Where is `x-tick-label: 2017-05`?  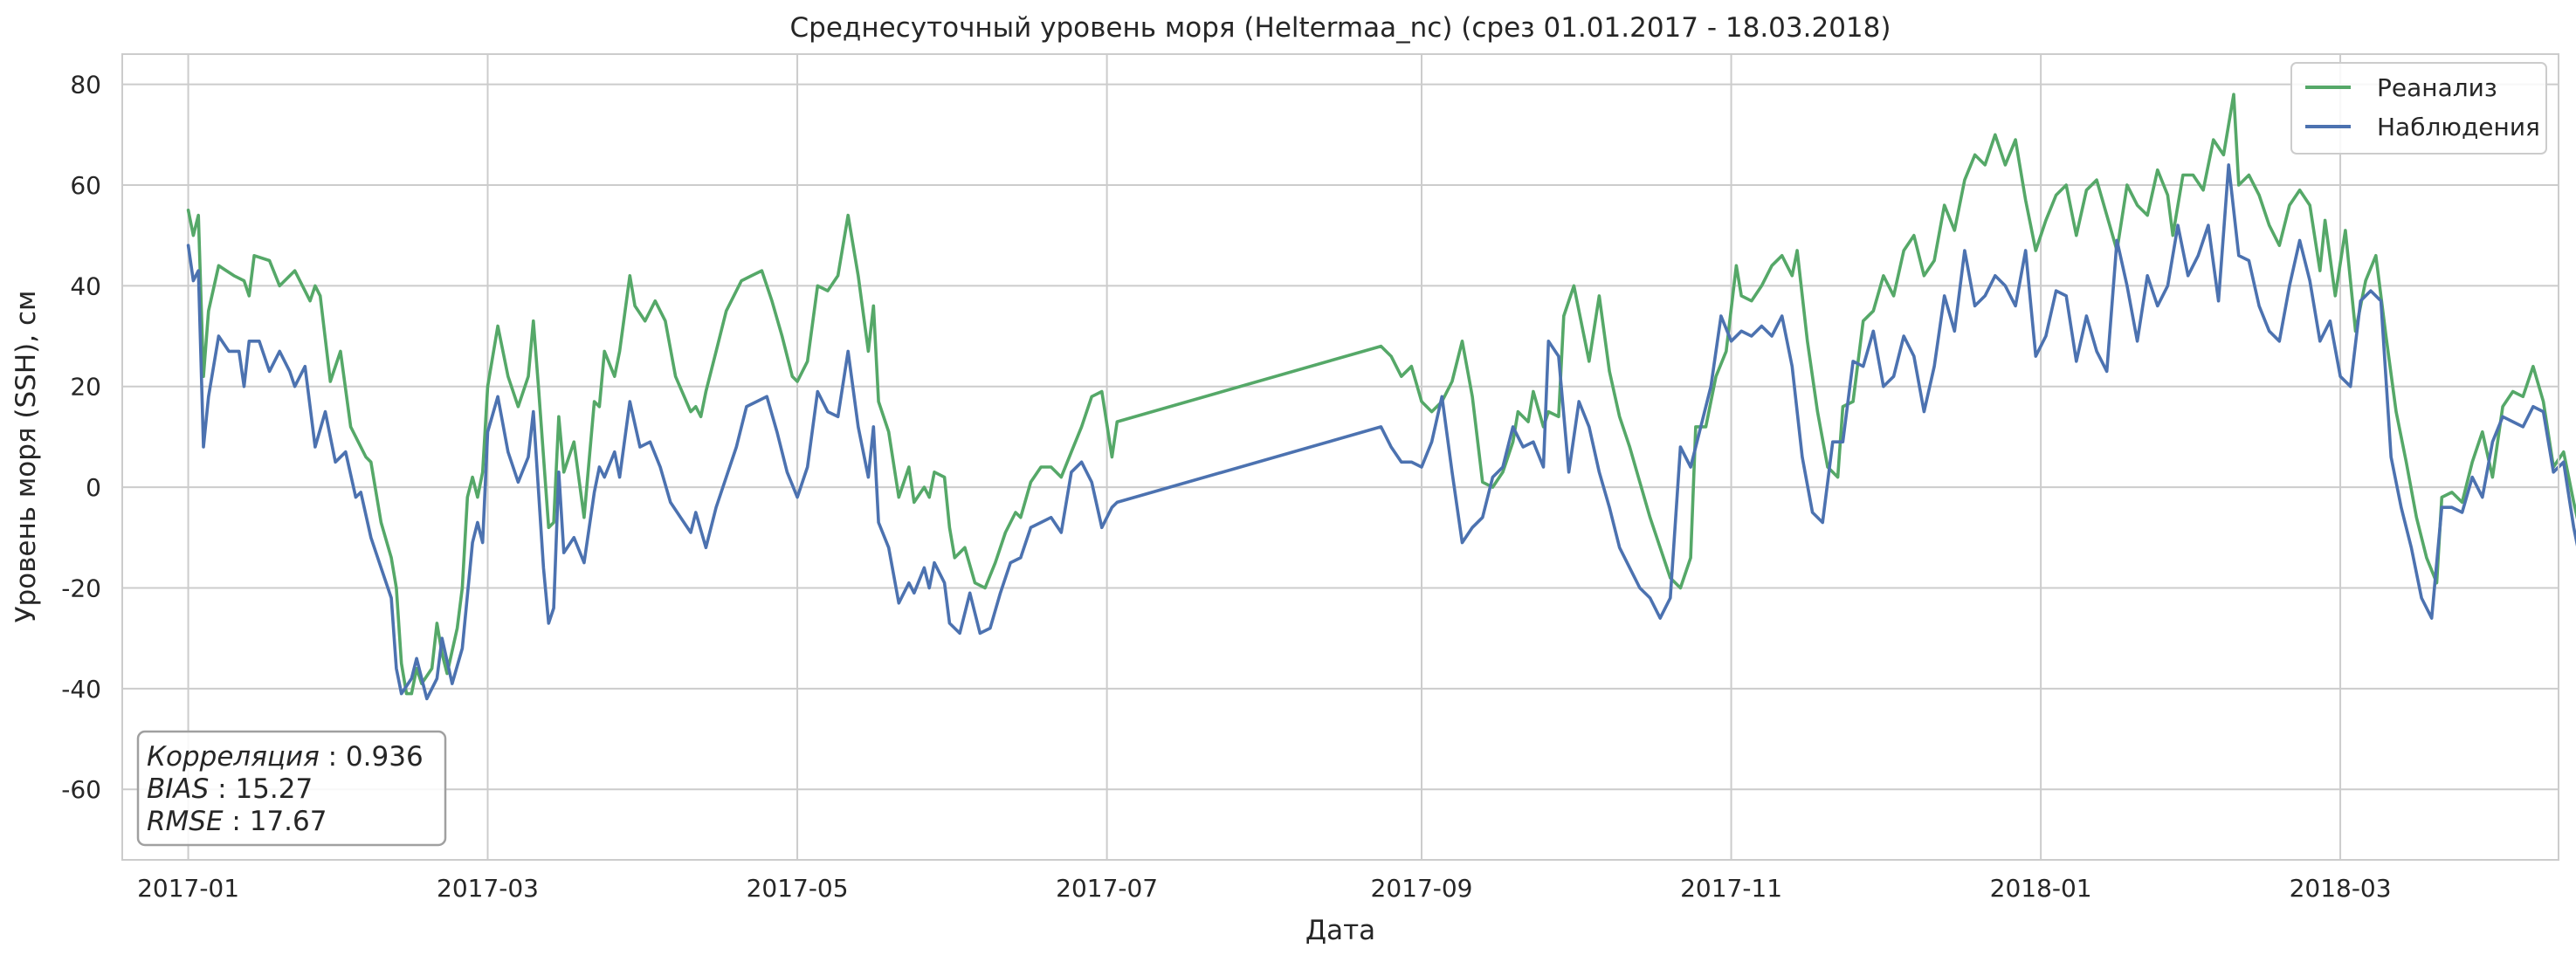 x-tick-label: 2017-05 is located at coordinates (798, 888).